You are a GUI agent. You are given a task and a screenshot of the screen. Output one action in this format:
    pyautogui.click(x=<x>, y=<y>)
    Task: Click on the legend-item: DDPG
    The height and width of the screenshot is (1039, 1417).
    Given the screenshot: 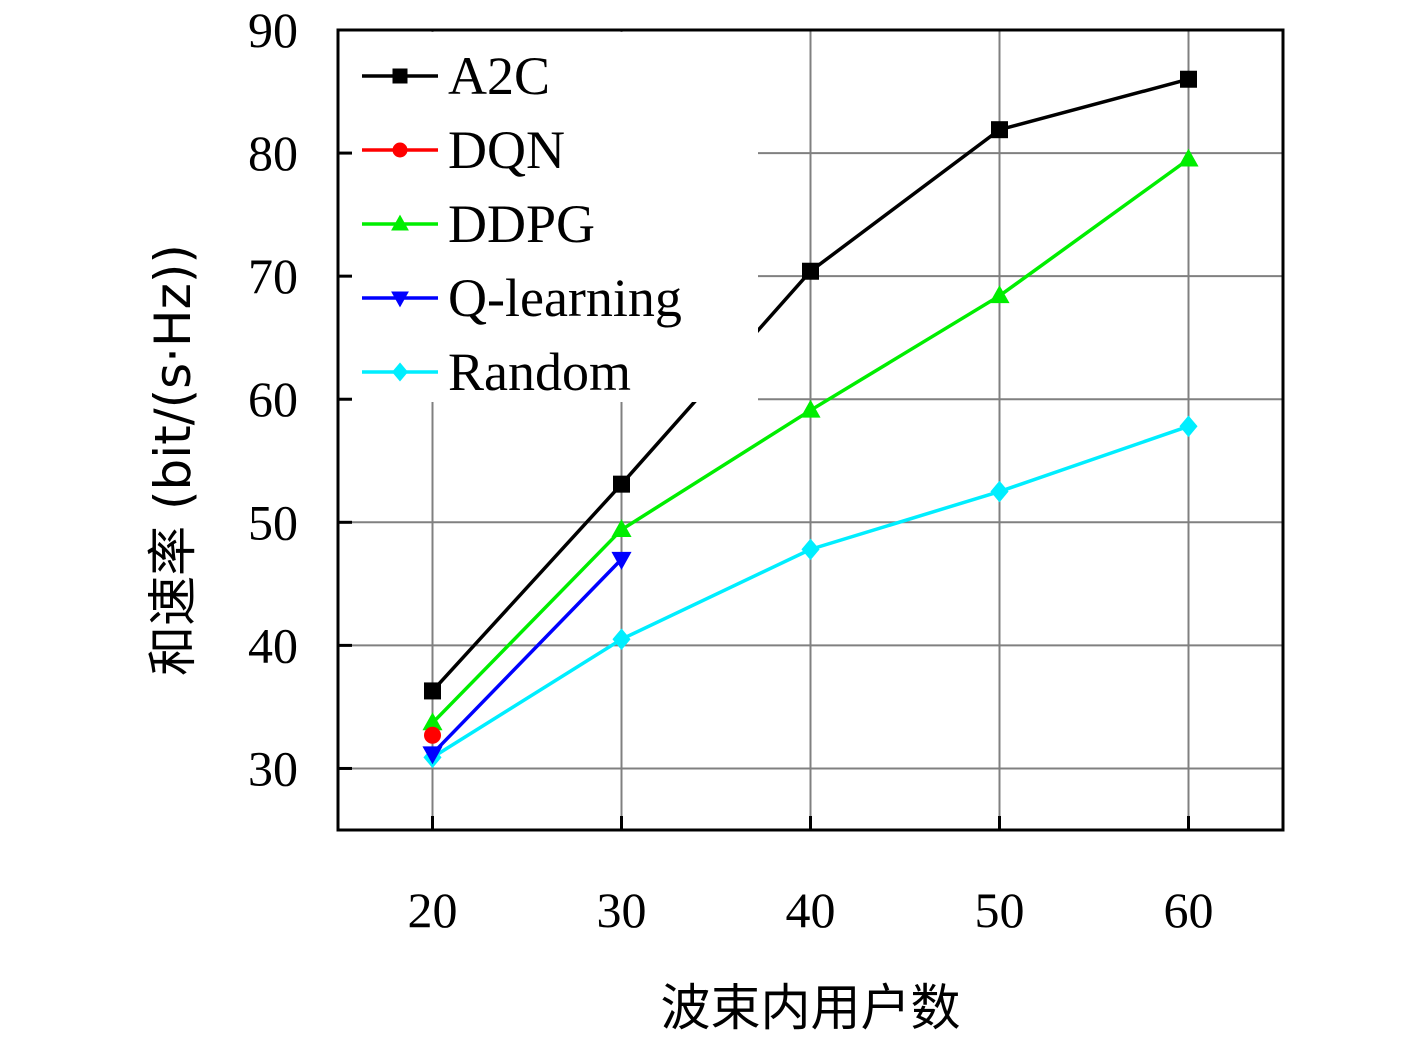 What is the action you would take?
    pyautogui.click(x=478, y=224)
    